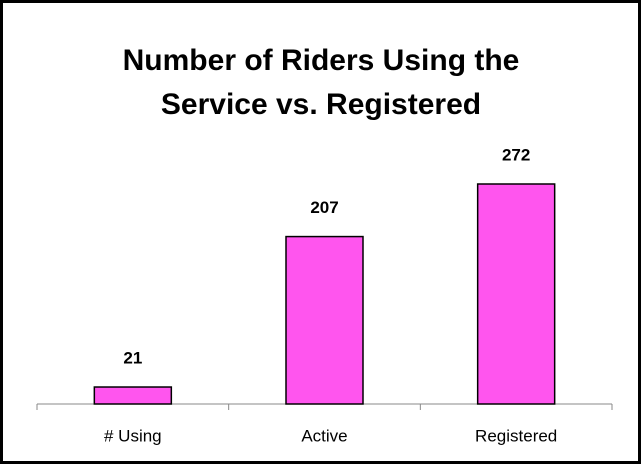 The height and width of the screenshot is (464, 641). Describe the element at coordinates (321, 60) in the screenshot. I see `chart-title: Number of Riders Using the` at that location.